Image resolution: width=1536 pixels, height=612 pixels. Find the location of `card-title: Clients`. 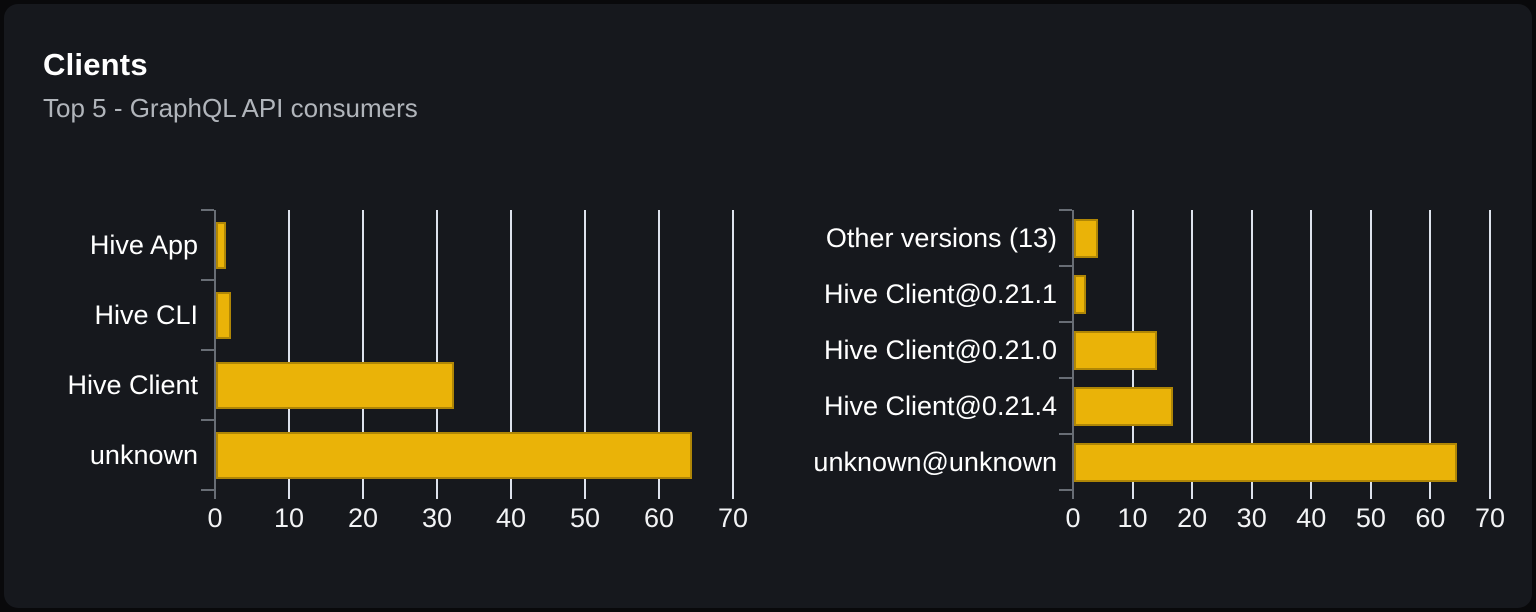

card-title: Clients is located at coordinates (95, 64).